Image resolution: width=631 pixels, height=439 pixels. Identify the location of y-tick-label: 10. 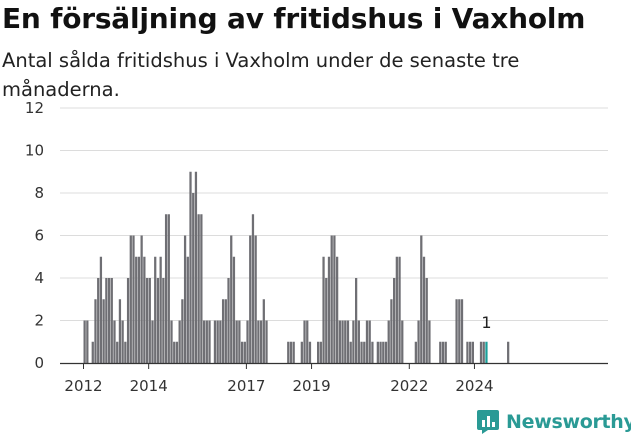
(34, 151).